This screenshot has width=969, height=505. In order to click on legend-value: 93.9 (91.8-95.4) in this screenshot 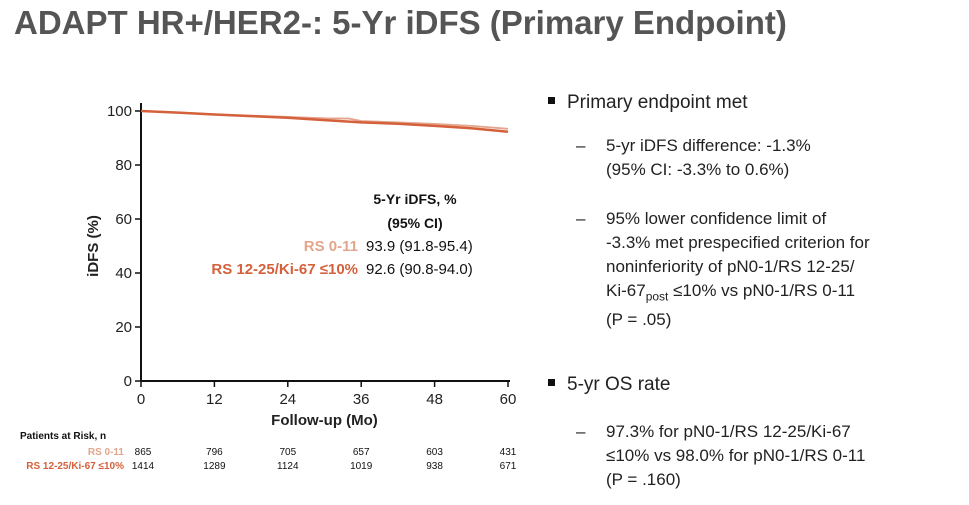, I will do `click(419, 246)`.